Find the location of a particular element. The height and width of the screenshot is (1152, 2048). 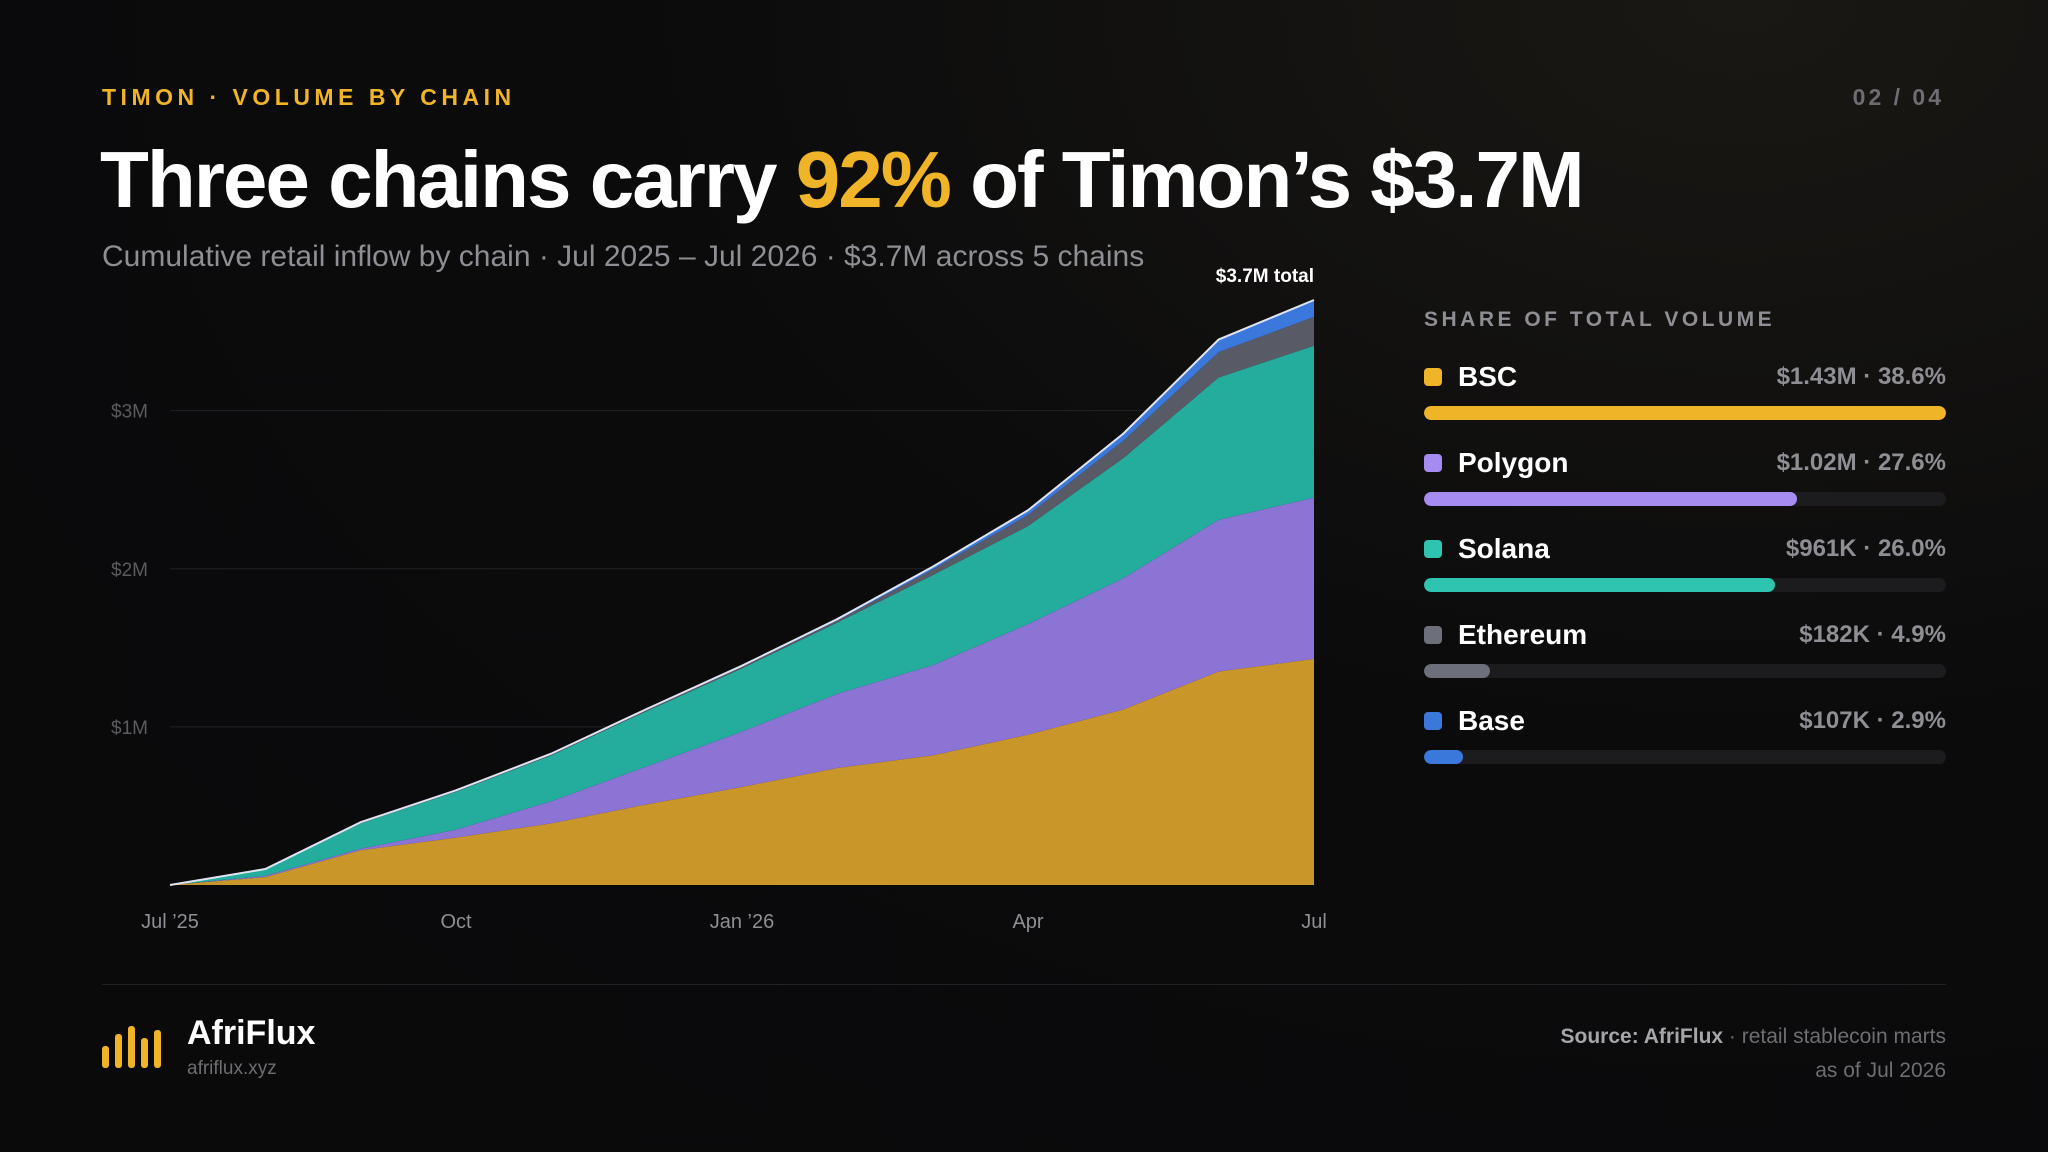

legend-row: Polygon $1.02M · 27.6% is located at coordinates (1685, 463).